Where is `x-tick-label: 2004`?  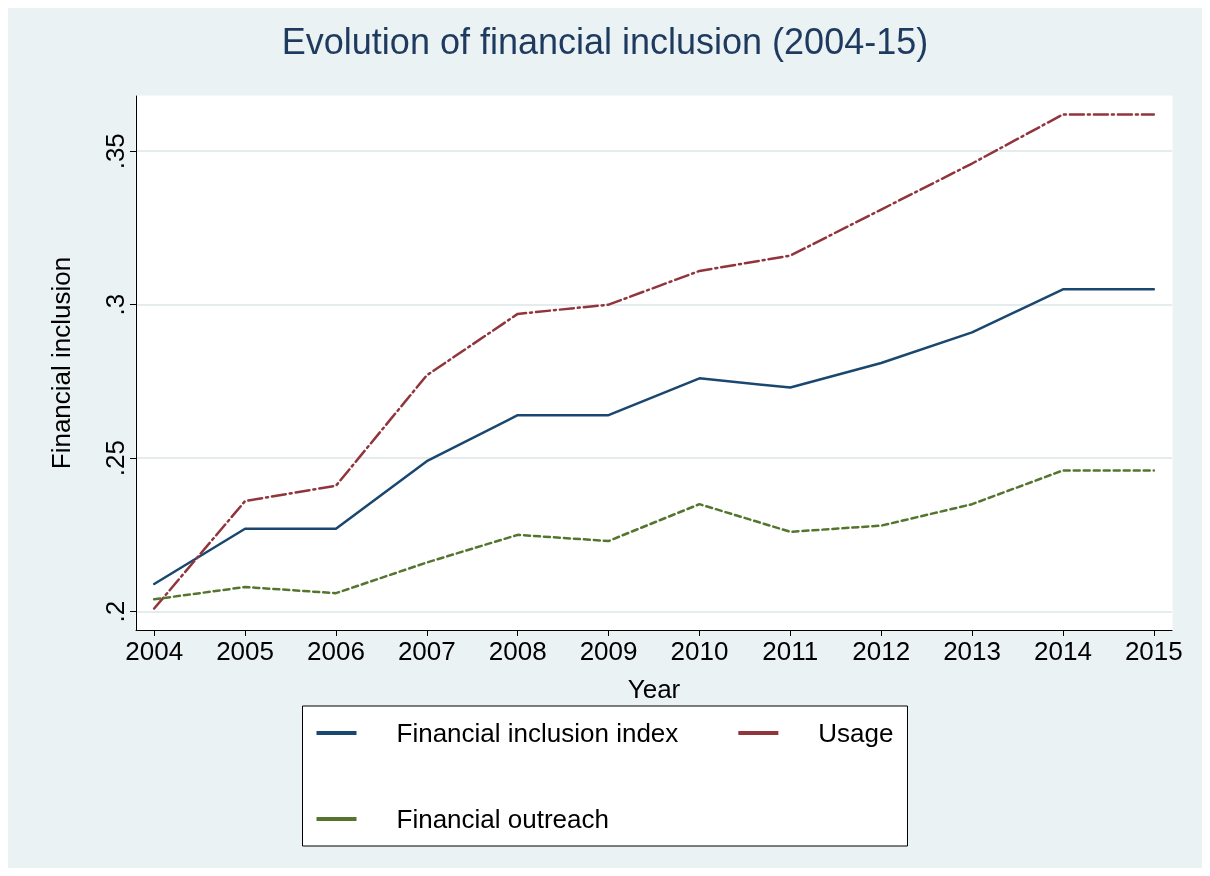 x-tick-label: 2004 is located at coordinates (154, 651).